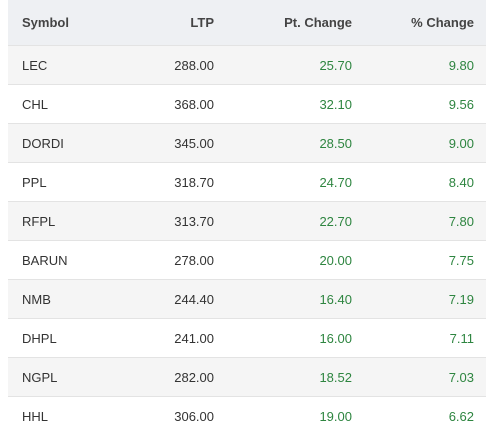  I want to click on table-cell: 19.00, so click(283, 416).